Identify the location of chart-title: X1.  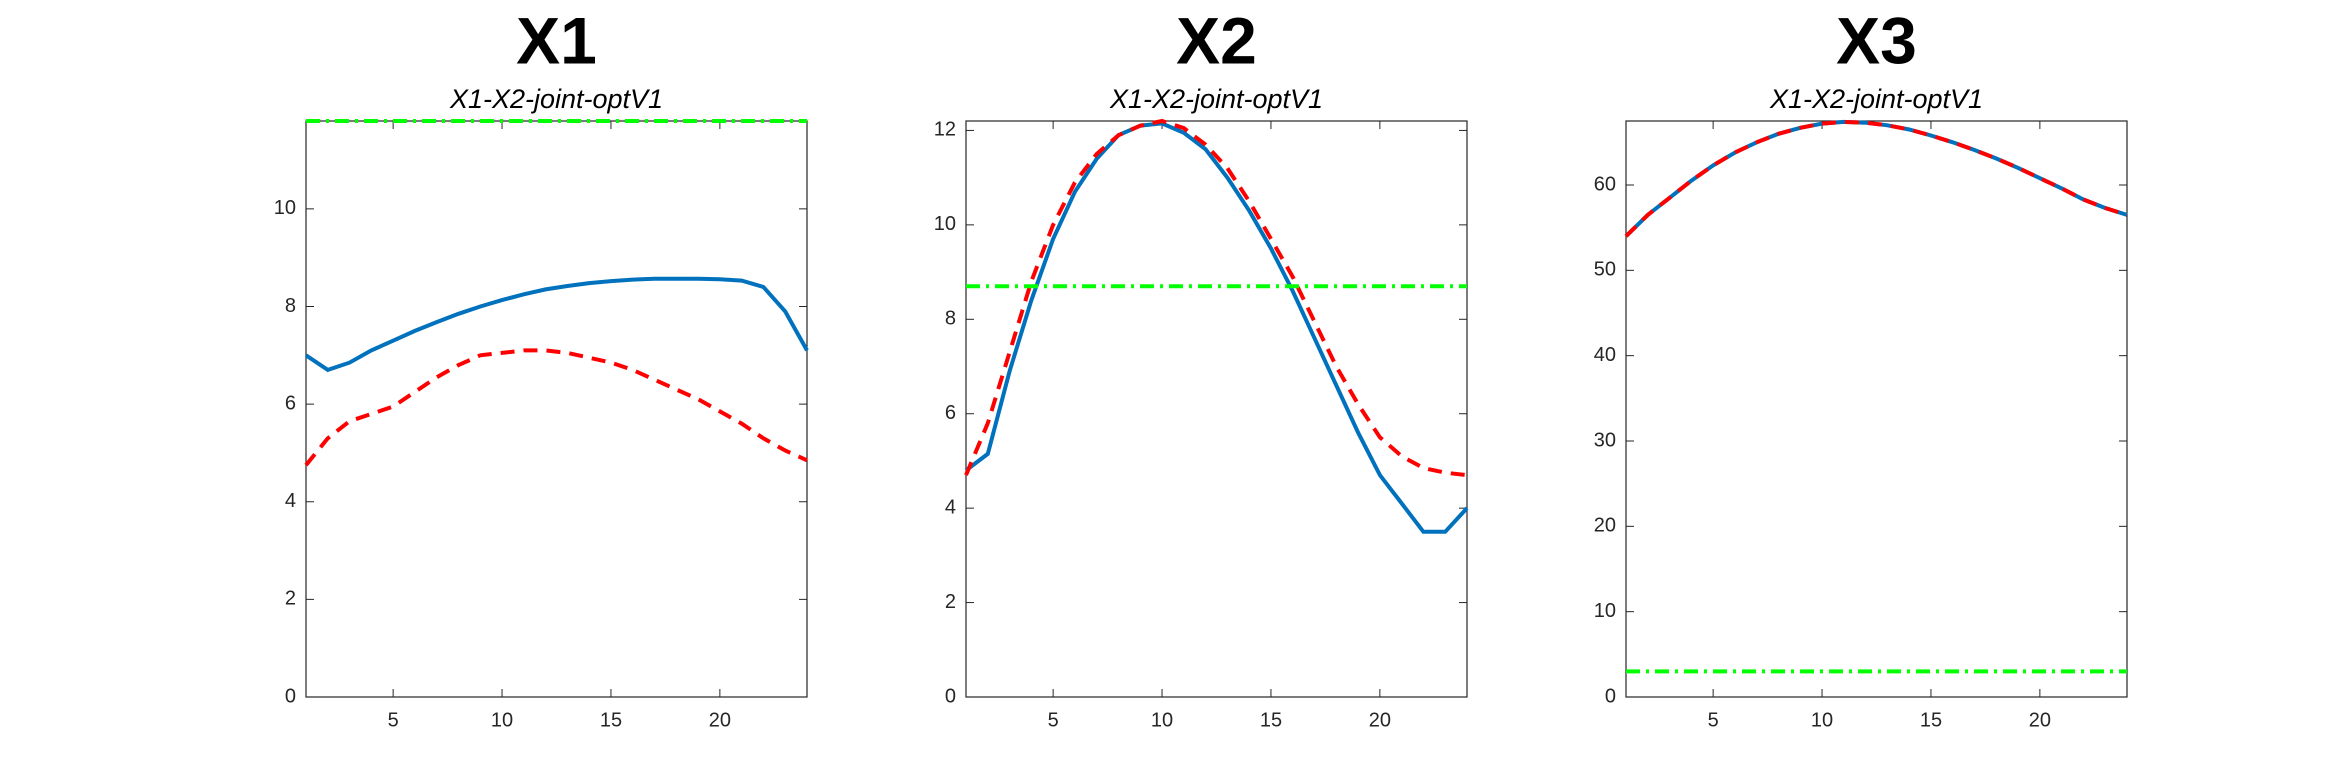
(556, 40).